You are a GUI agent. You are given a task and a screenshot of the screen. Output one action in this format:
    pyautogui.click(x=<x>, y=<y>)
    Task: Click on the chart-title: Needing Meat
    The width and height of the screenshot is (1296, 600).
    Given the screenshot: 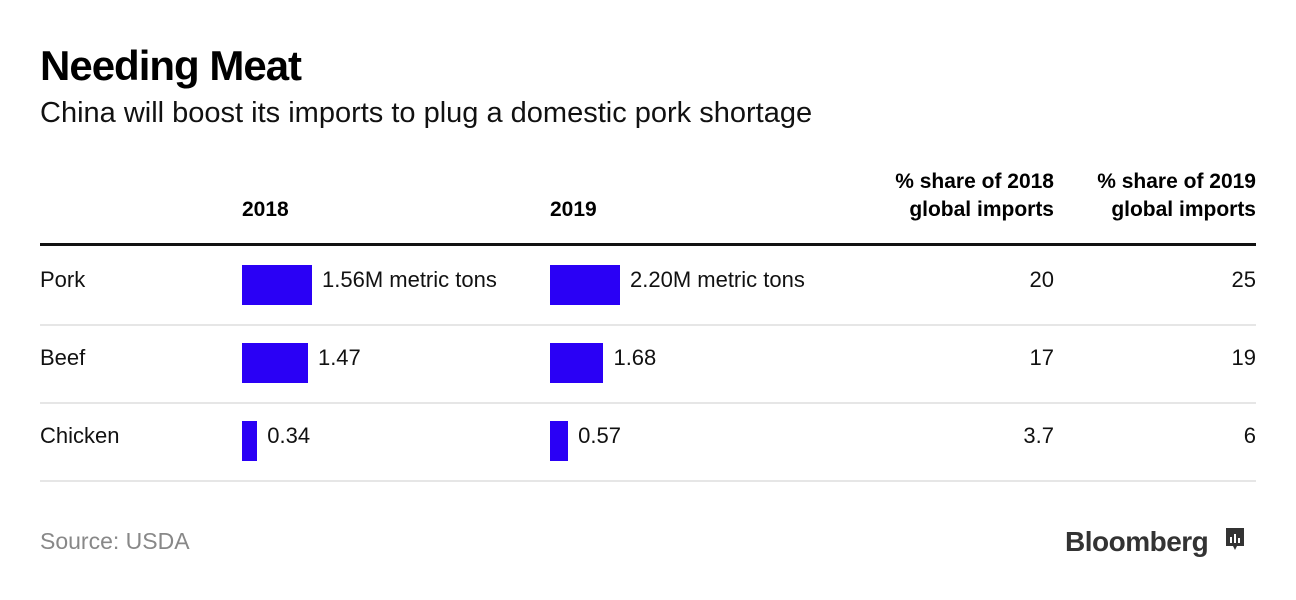 What is the action you would take?
    pyautogui.click(x=171, y=65)
    